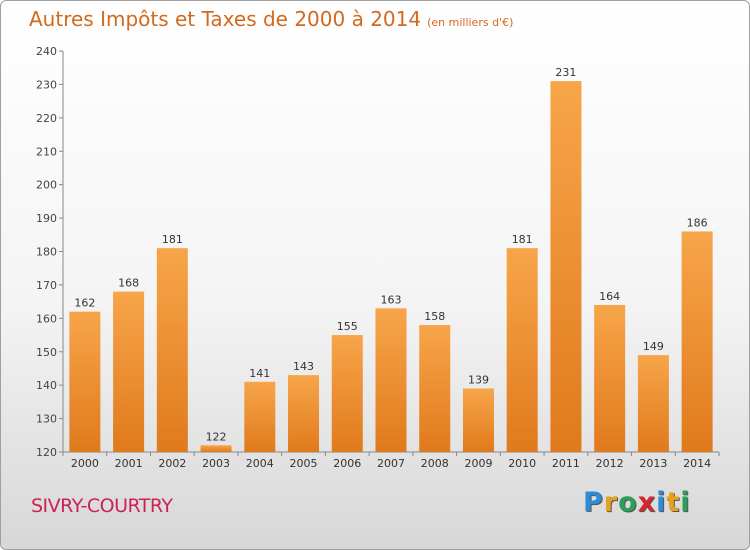 The width and height of the screenshot is (750, 550). I want to click on y-tick-label: 150, so click(46, 352).